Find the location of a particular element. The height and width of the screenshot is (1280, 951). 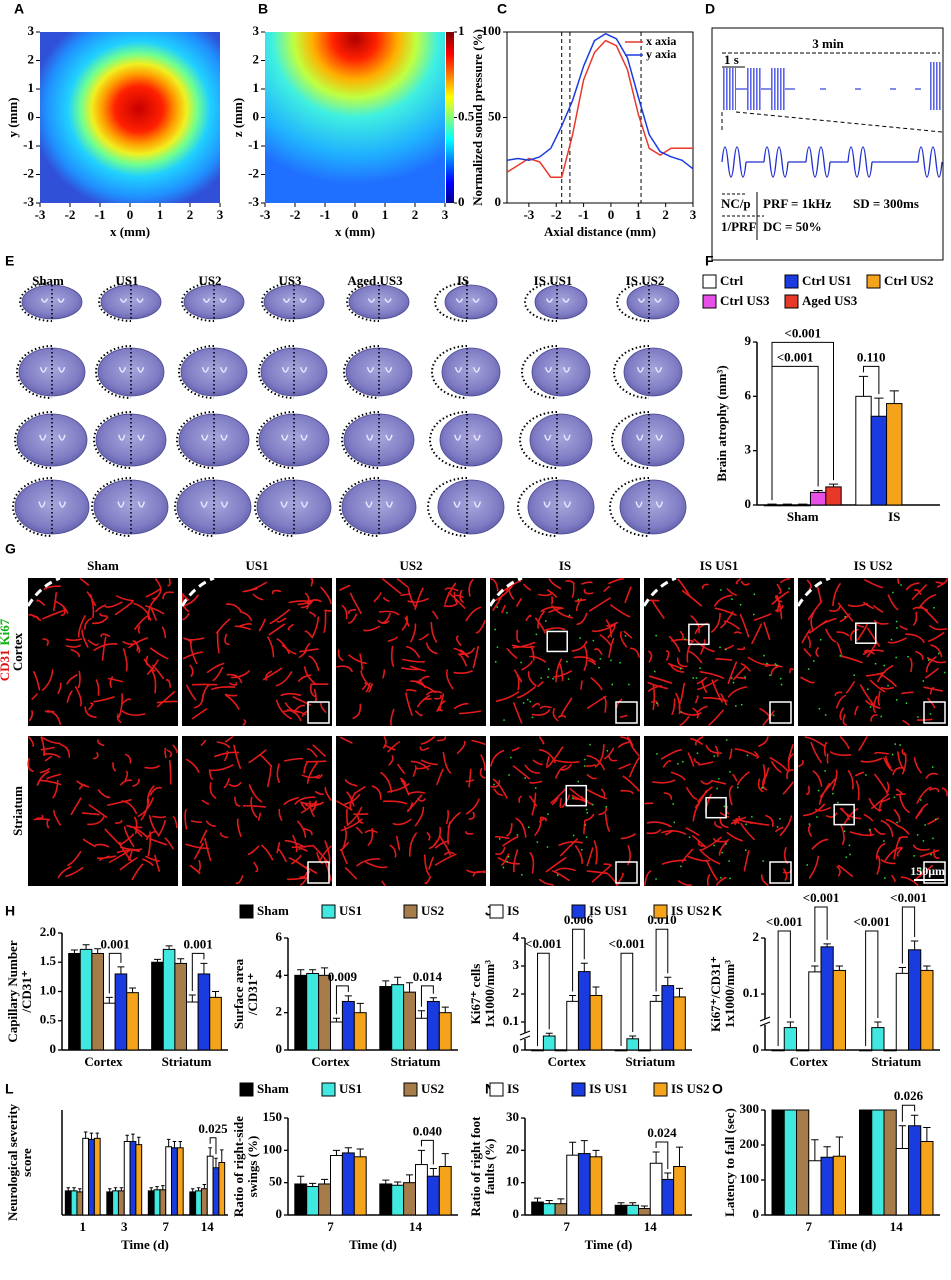

axis-break is located at coordinates (765, 1022).